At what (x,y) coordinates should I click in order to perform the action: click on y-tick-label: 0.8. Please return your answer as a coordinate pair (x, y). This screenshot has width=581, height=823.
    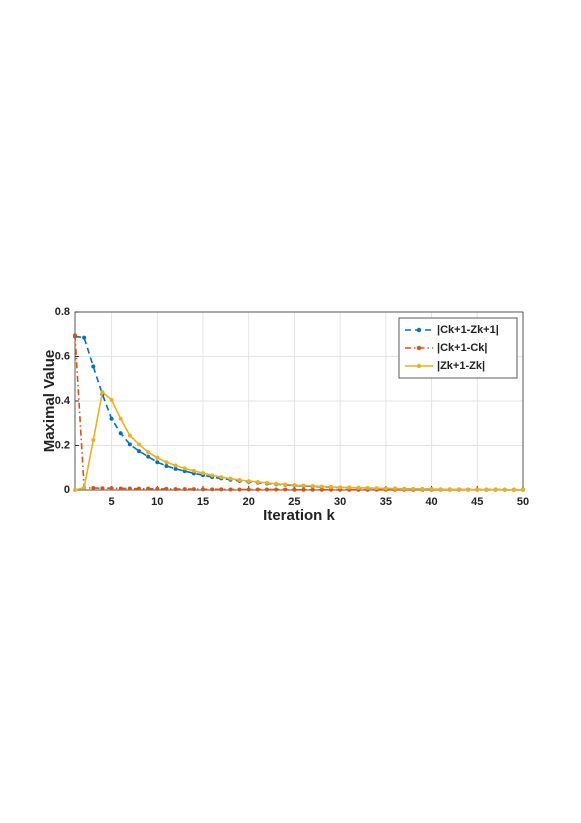
    Looking at the image, I should click on (62, 312).